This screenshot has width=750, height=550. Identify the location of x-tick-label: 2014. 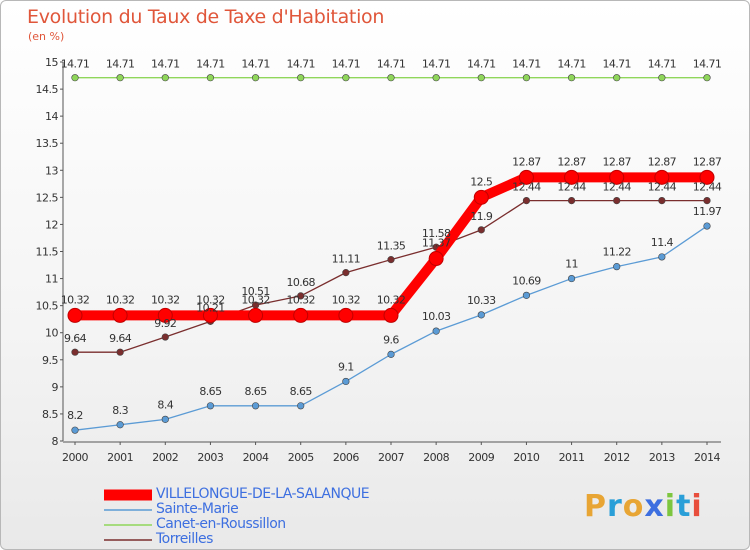
(707, 457).